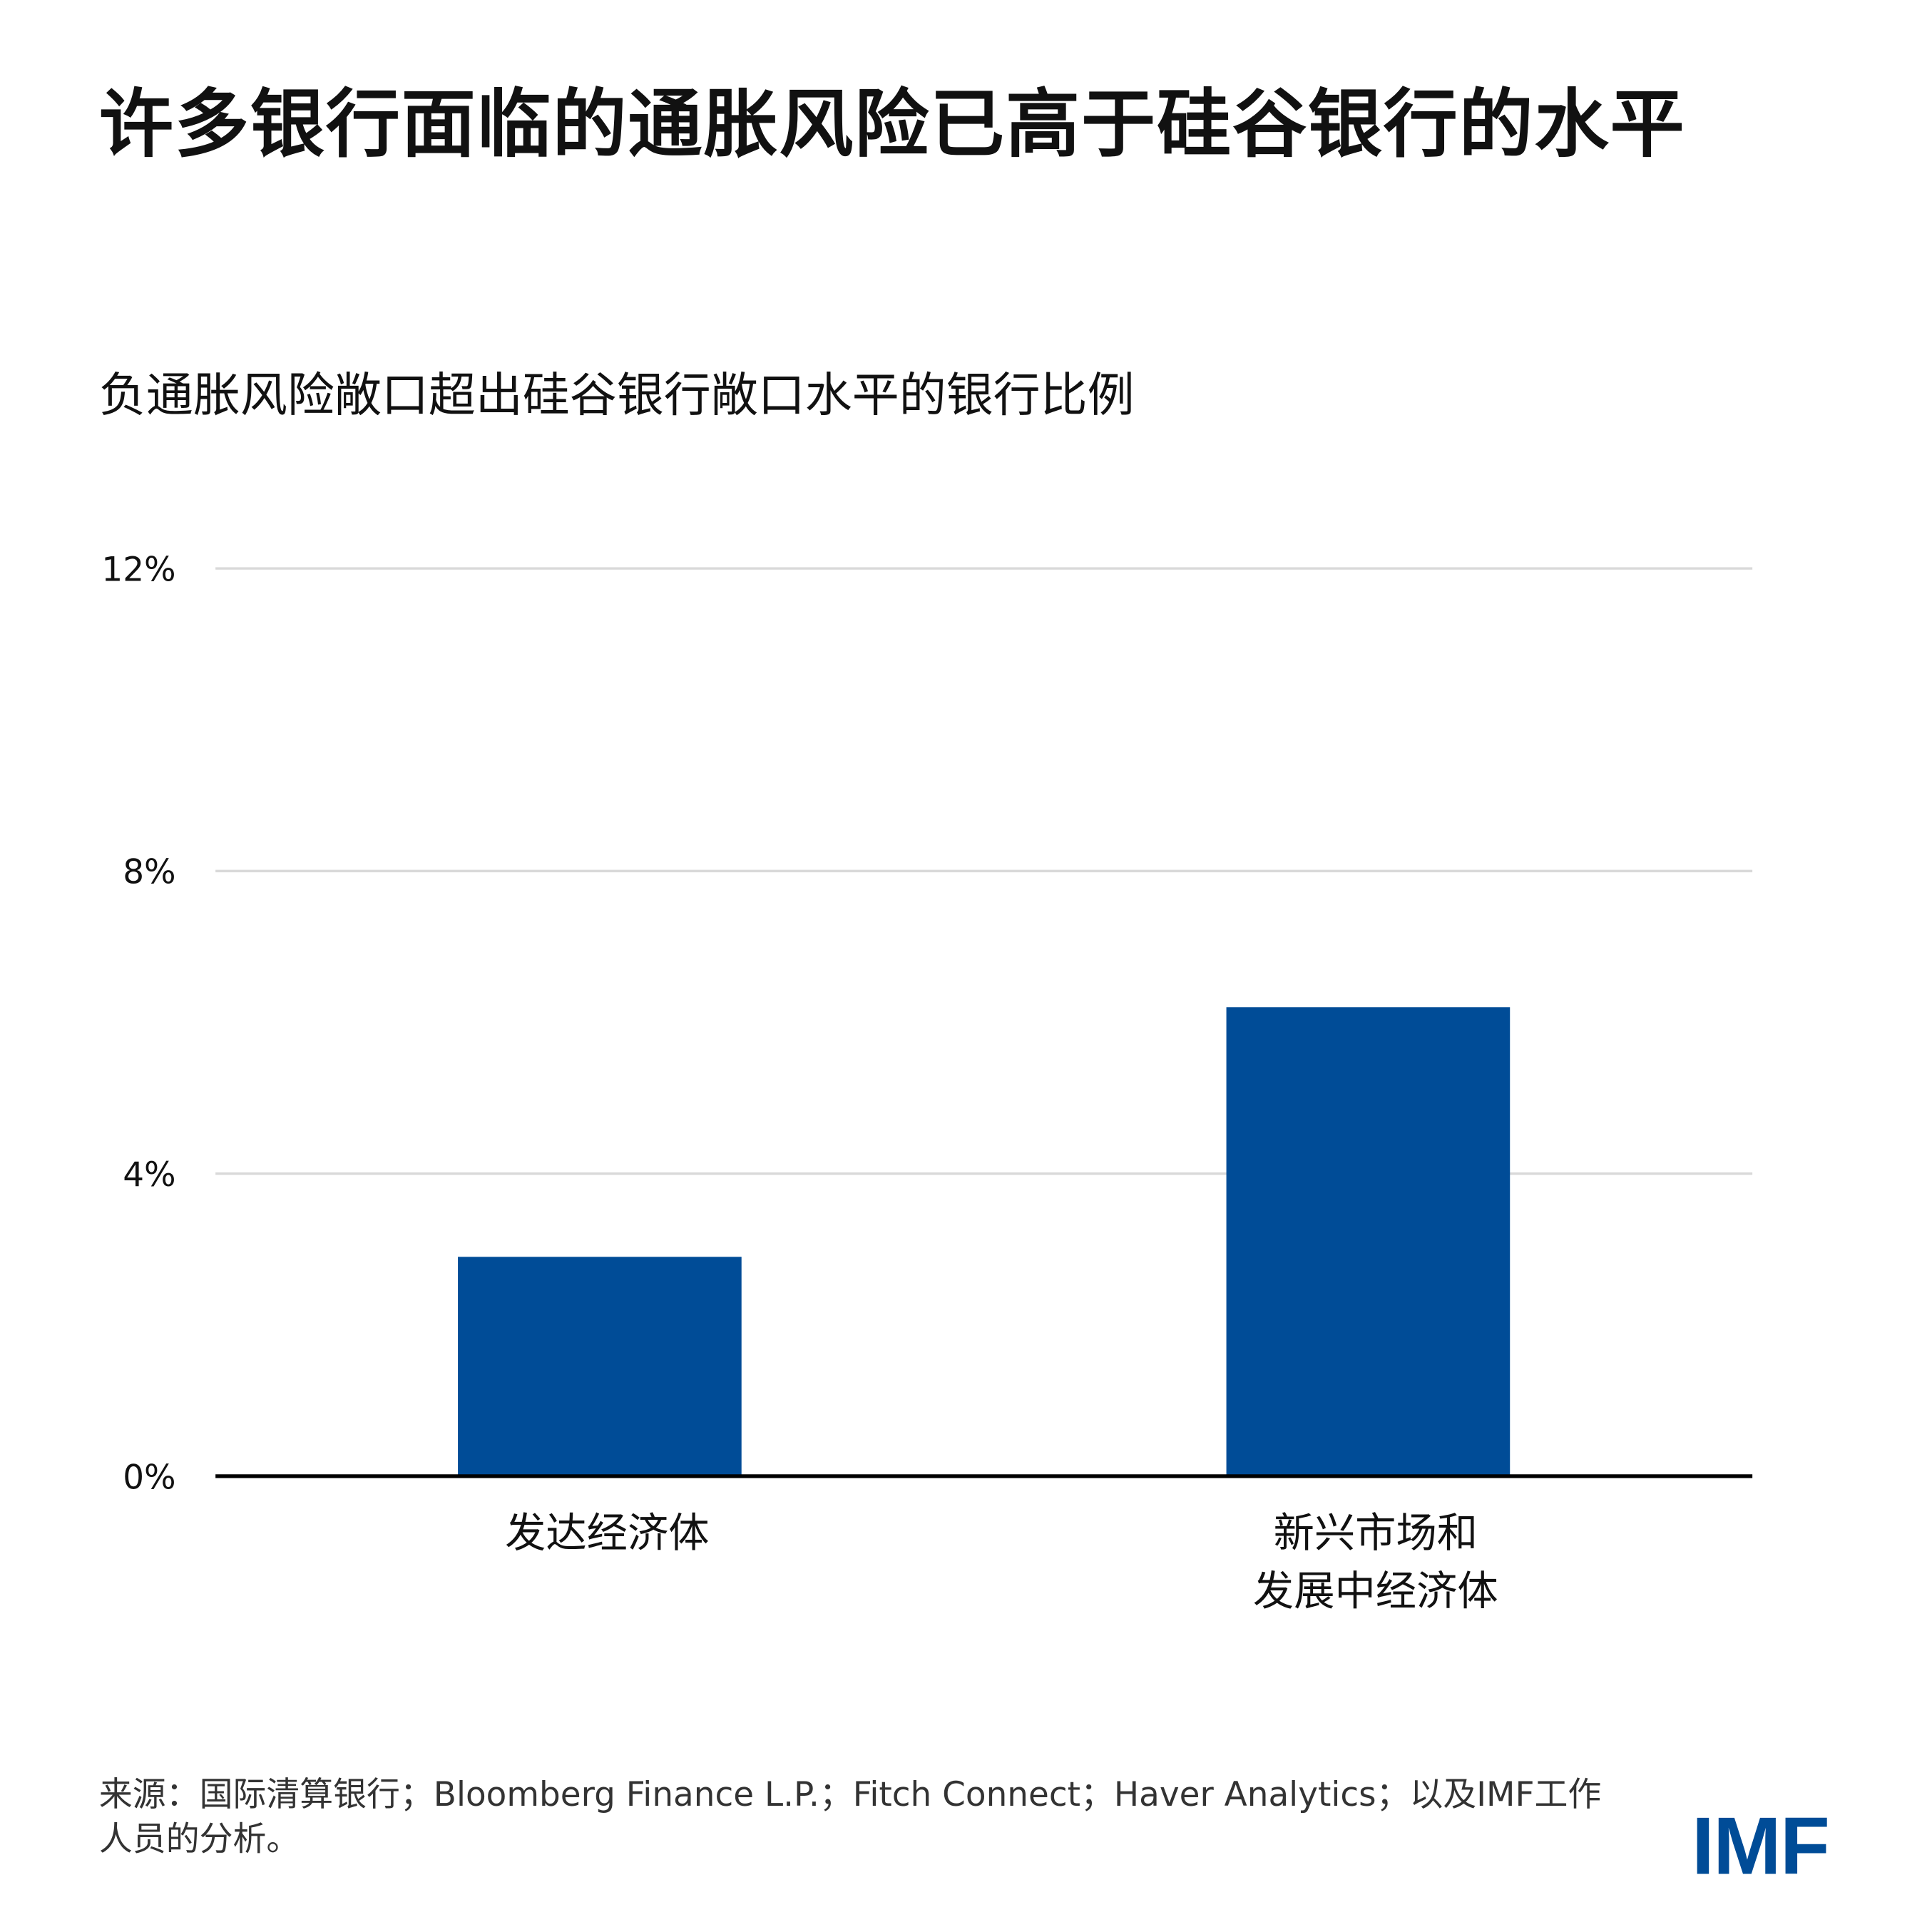  I want to click on y-tick-label: 4%, so click(149, 1175).